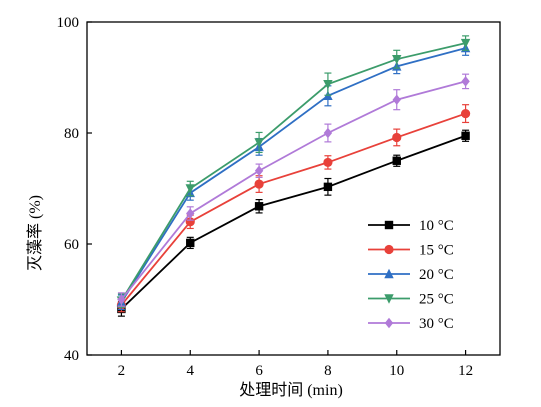  What do you see at coordinates (411, 300) in the screenshot?
I see `legend-item-3: 25 °C` at bounding box center [411, 300].